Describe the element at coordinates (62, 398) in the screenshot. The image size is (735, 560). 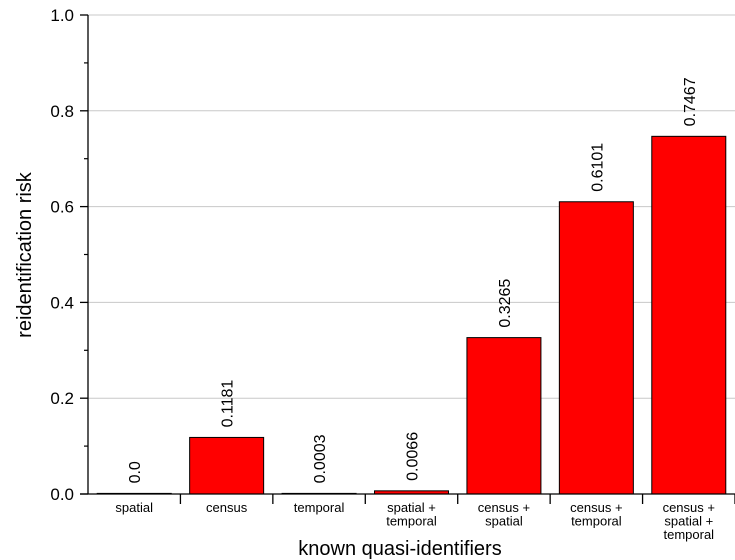
I see `y-tick-label: 0.2` at that location.